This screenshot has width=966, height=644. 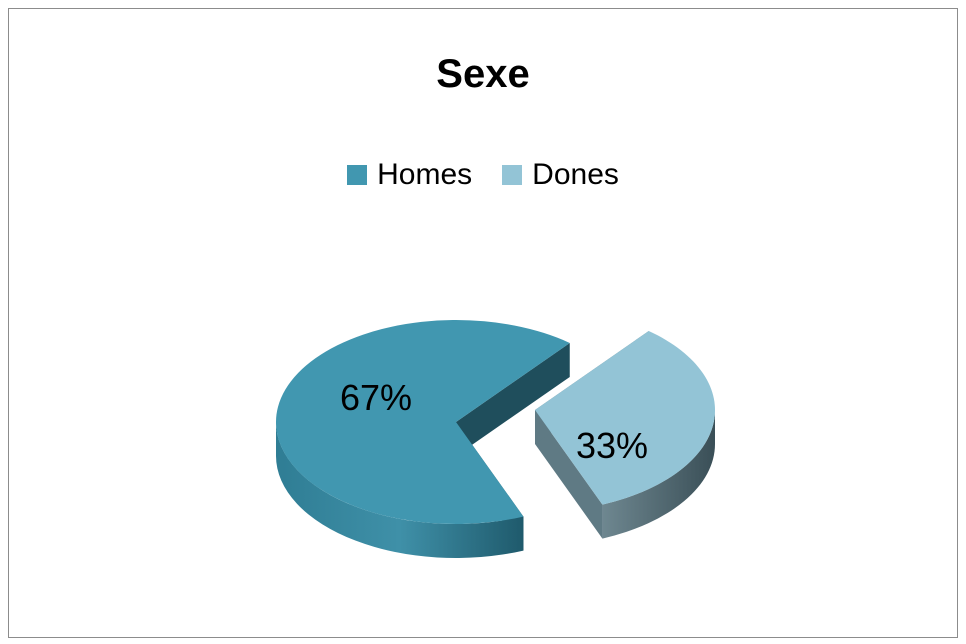 I want to click on slice-side-dones, so click(x=658, y=474).